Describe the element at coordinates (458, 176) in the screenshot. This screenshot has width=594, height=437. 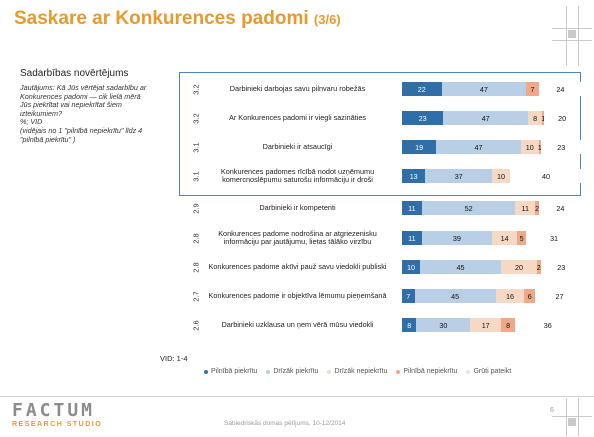
I see `bar-segment: 37` at that location.